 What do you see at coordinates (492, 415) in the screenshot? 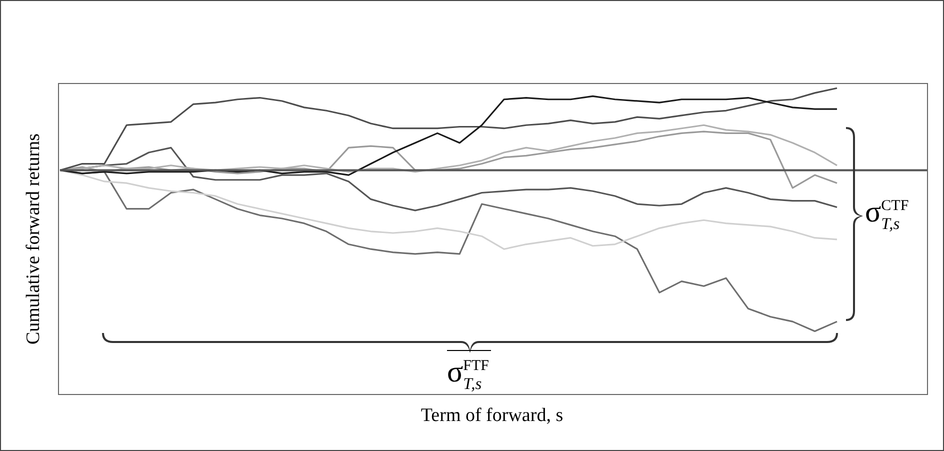
I see `x-axis-title: Term of forward, s` at bounding box center [492, 415].